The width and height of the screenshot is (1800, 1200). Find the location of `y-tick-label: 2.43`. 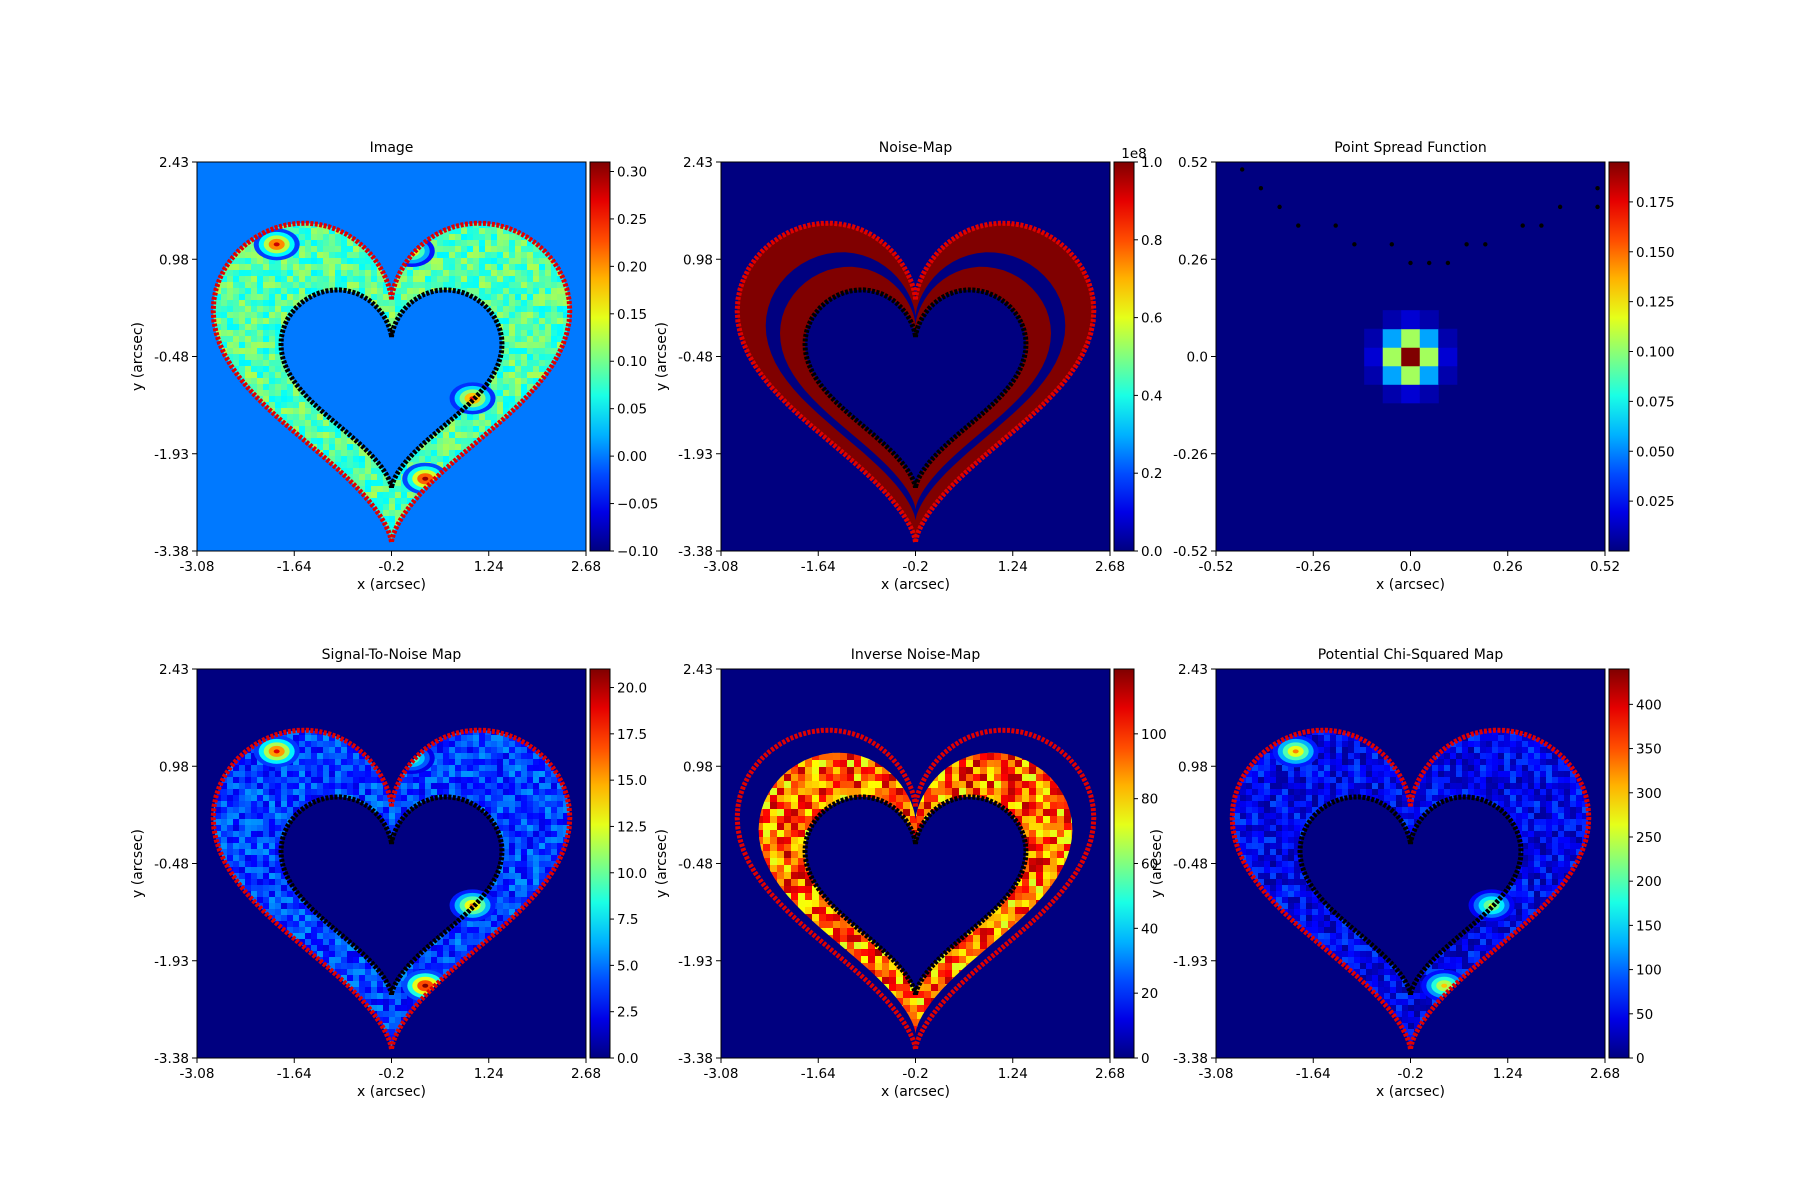

y-tick-label: 2.43 is located at coordinates (174, 163).